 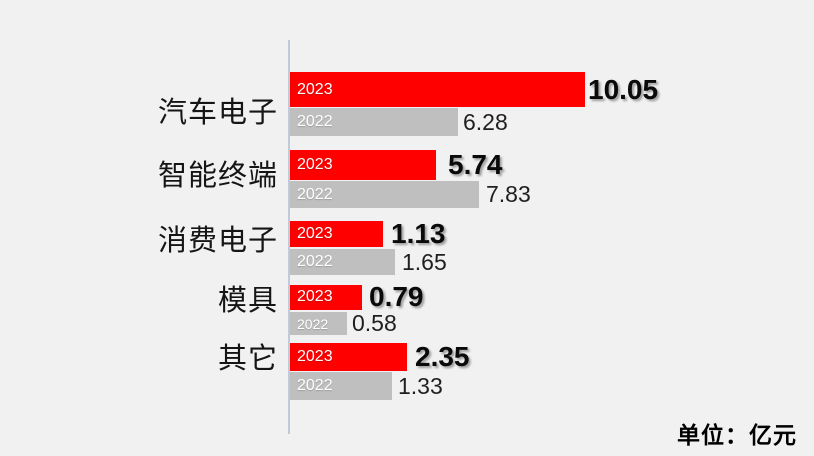 I want to click on y-axis-line, so click(x=289, y=237).